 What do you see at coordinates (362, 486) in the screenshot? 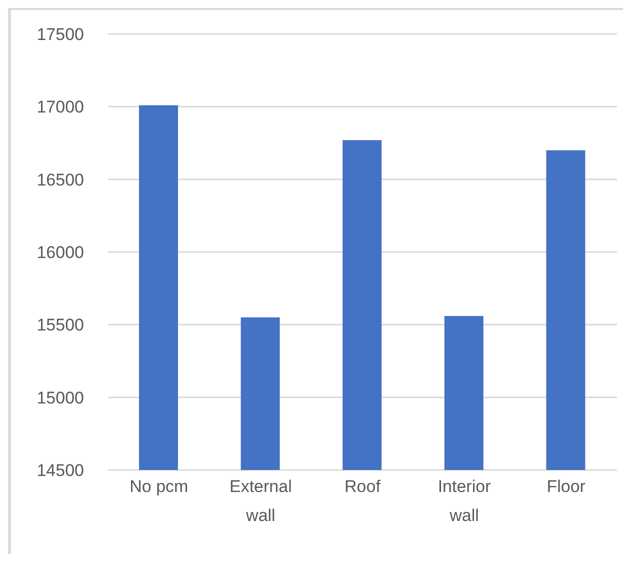
I see `x-tick-label: Roof` at bounding box center [362, 486].